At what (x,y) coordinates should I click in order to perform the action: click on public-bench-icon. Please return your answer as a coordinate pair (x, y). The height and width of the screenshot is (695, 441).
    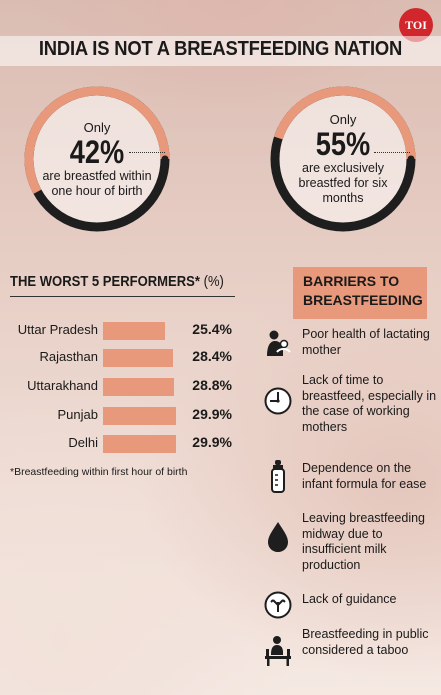
    Looking at the image, I should click on (278, 651).